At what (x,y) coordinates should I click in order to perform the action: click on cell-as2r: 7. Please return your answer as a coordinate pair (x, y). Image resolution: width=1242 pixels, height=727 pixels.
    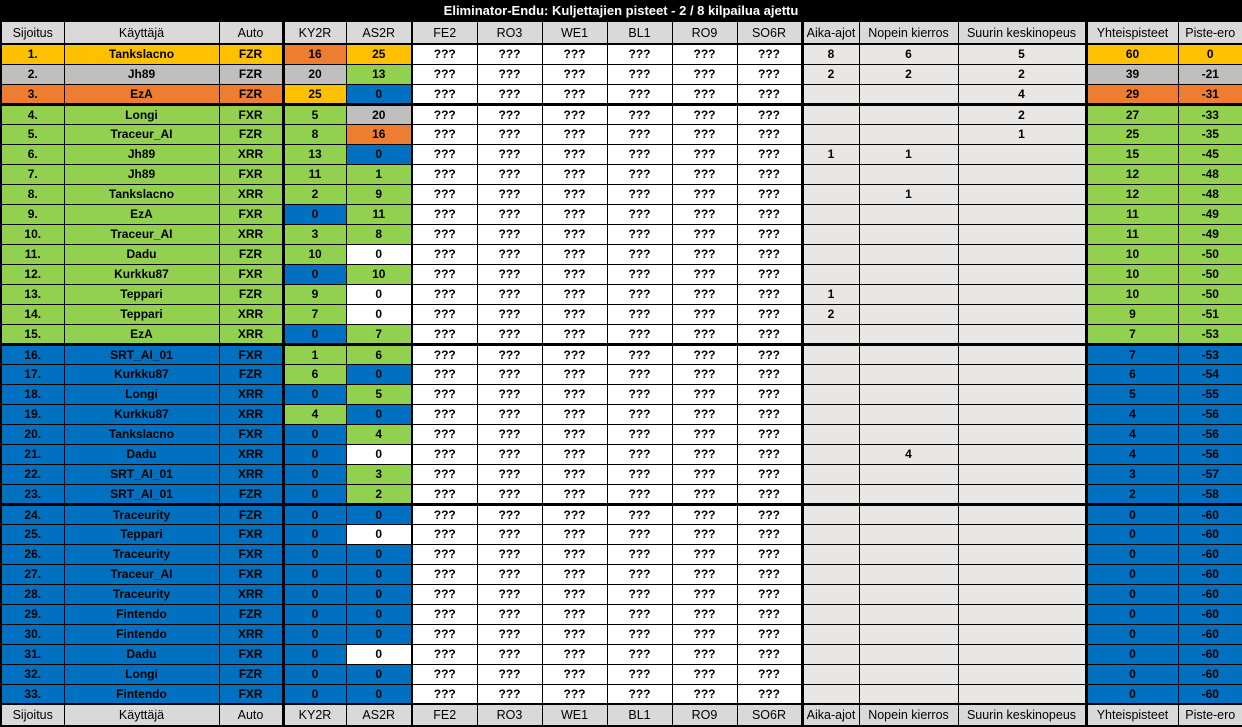
    Looking at the image, I should click on (379, 334).